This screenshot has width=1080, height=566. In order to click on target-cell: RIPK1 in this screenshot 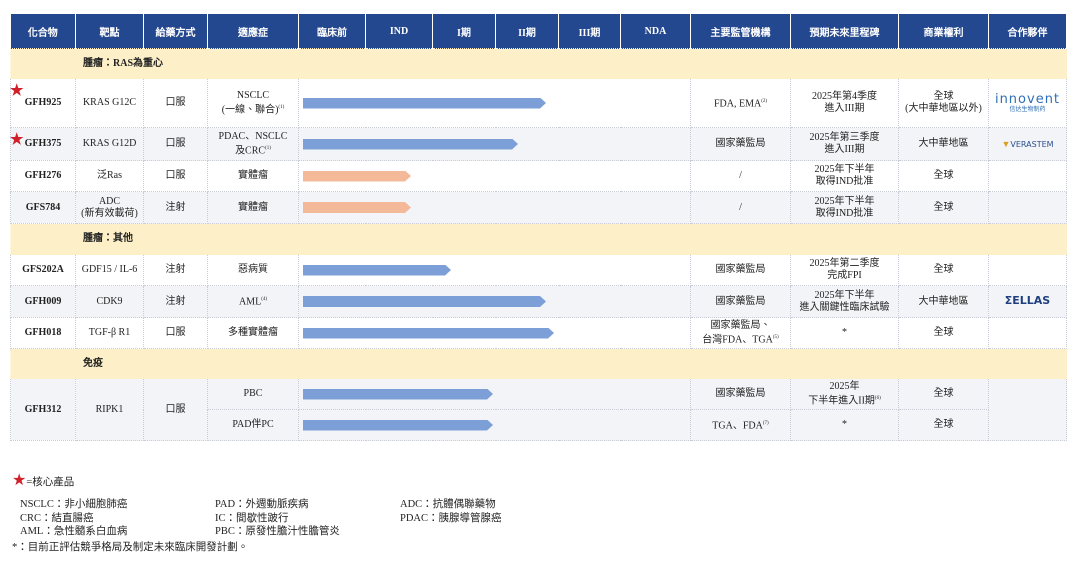, I will do `click(109, 409)`.